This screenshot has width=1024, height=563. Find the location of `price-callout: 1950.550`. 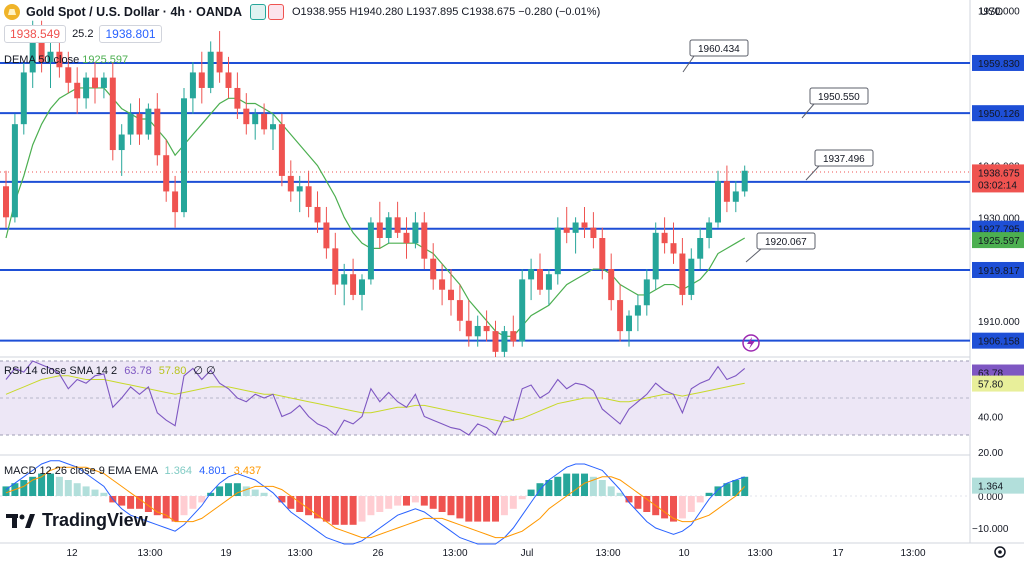

price-callout: 1950.550 is located at coordinates (835, 103).